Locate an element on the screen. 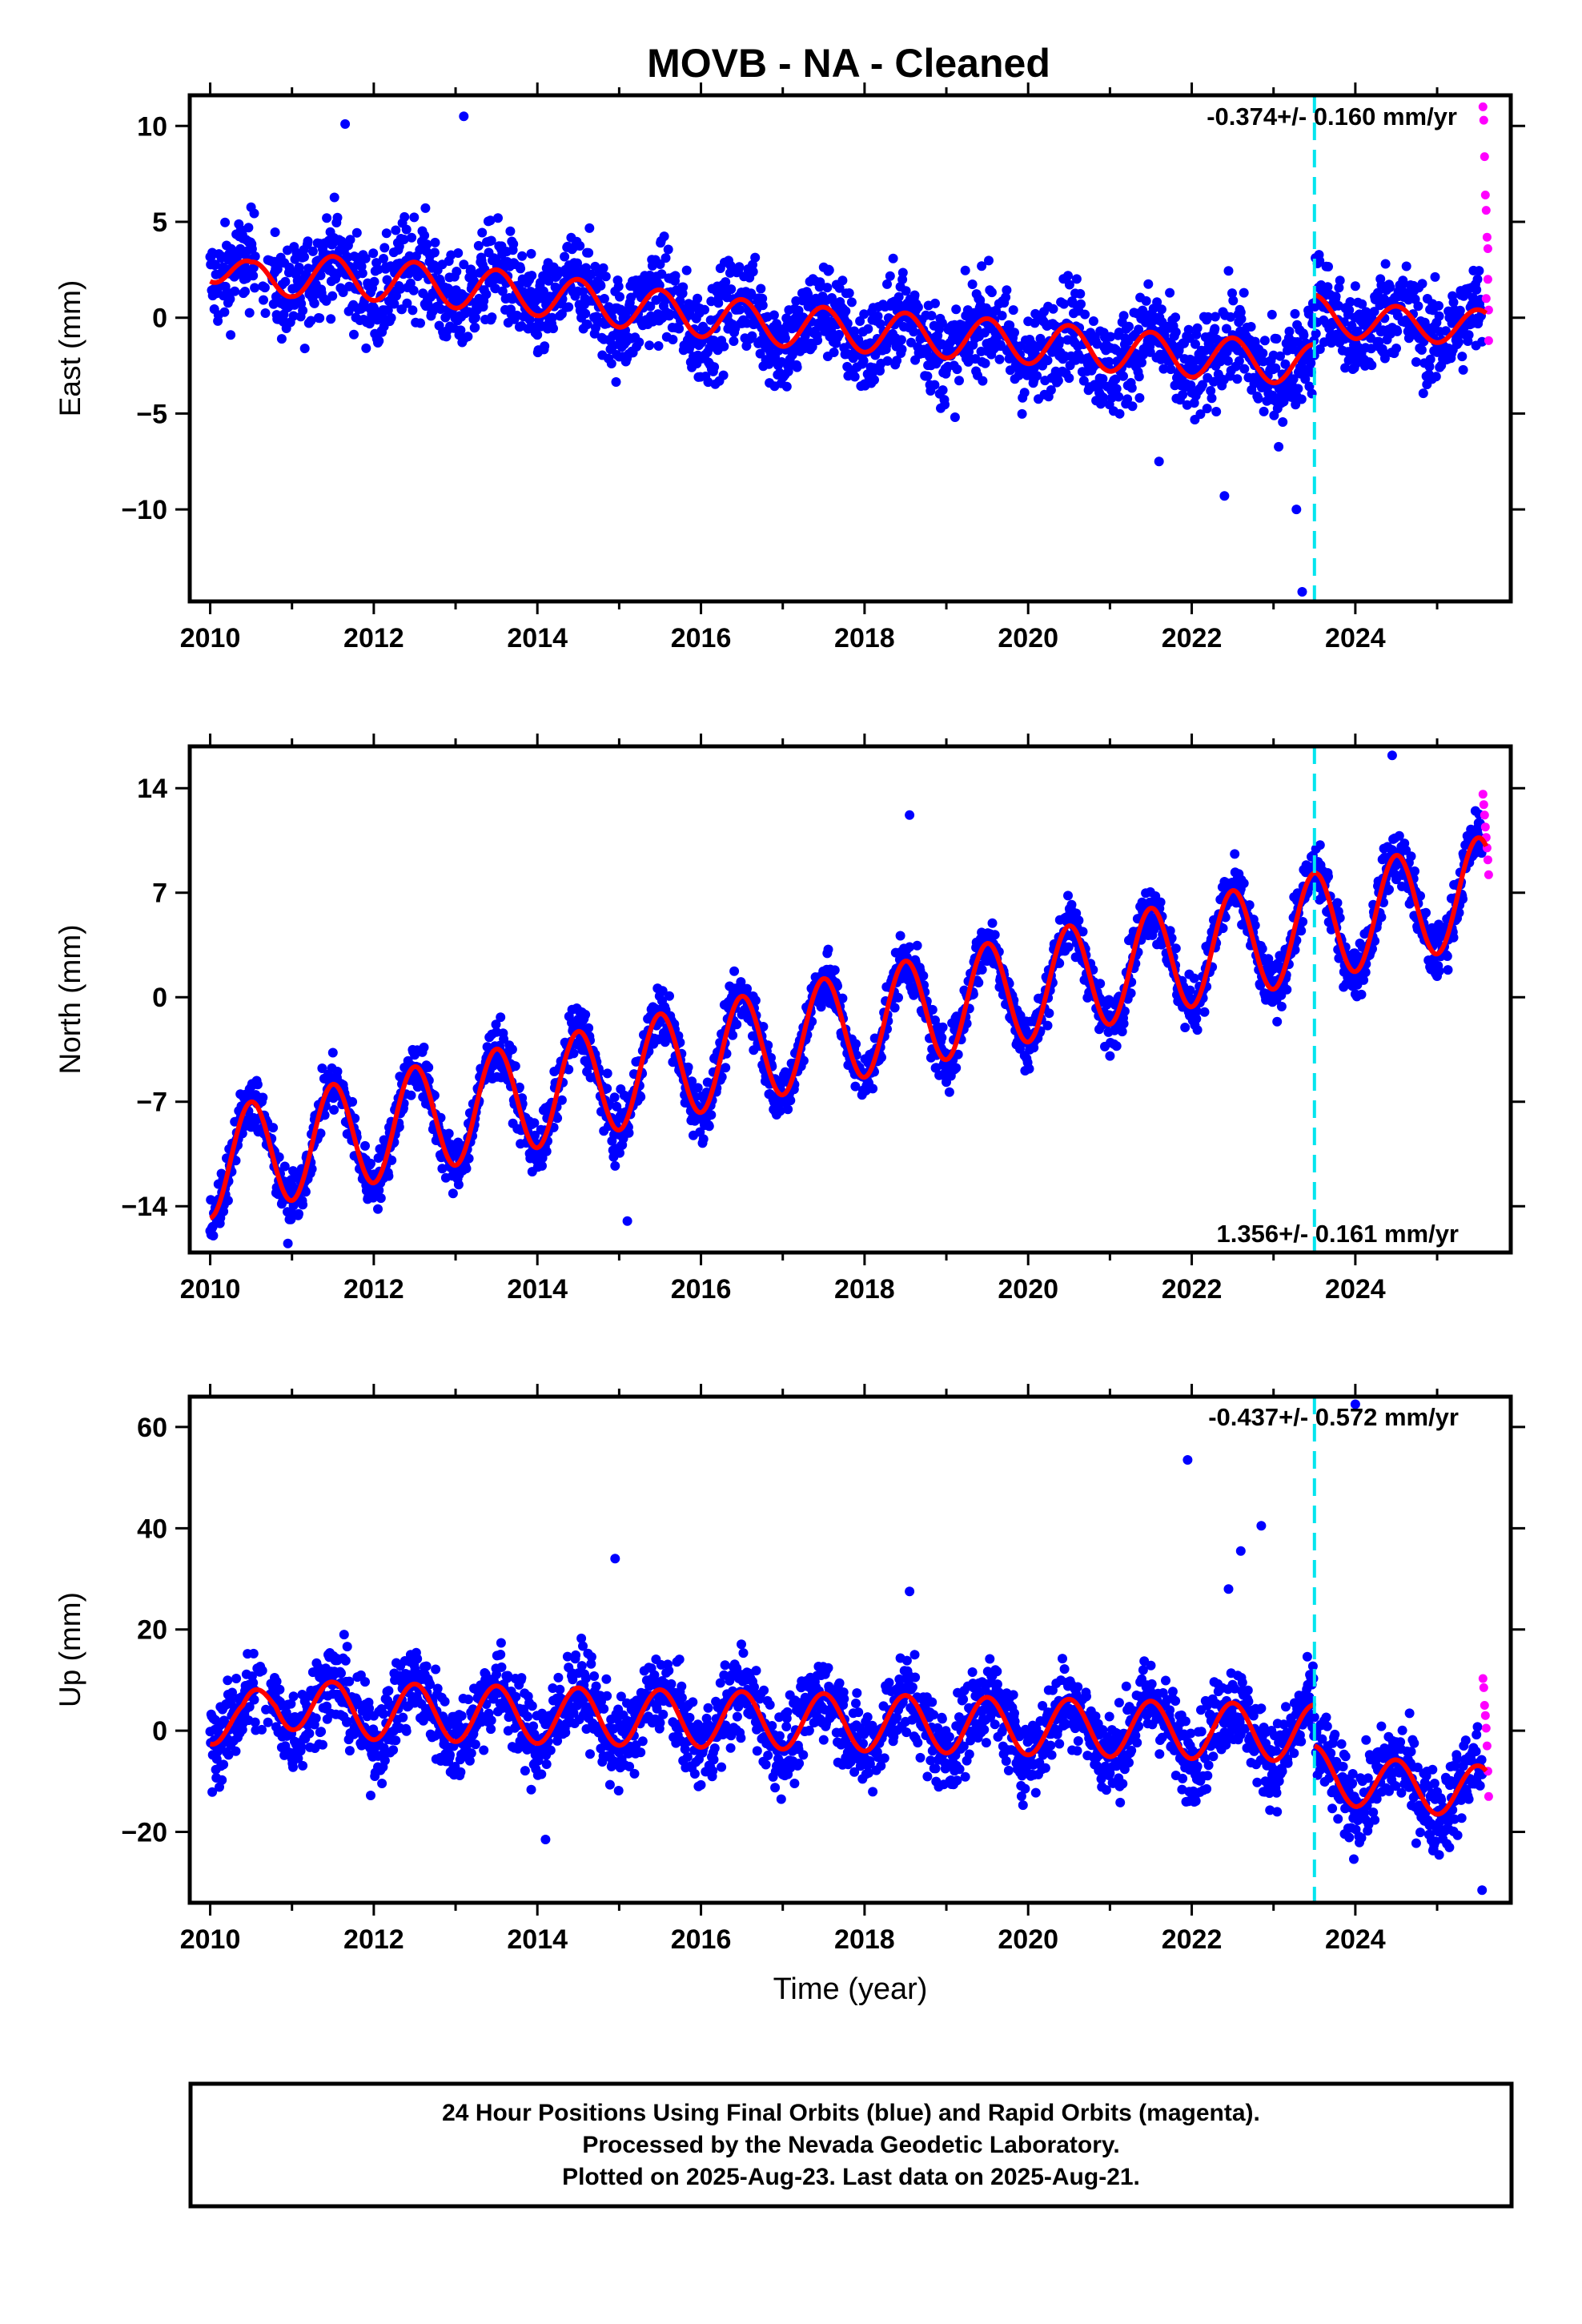  east-x-tick-label: 2012 is located at coordinates (373, 638).